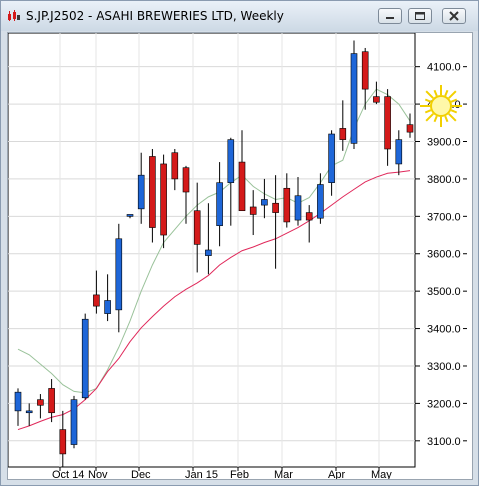 The width and height of the screenshot is (479, 486). What do you see at coordinates (444, 217) in the screenshot?
I see `y-tick-label: 3700.0` at bounding box center [444, 217].